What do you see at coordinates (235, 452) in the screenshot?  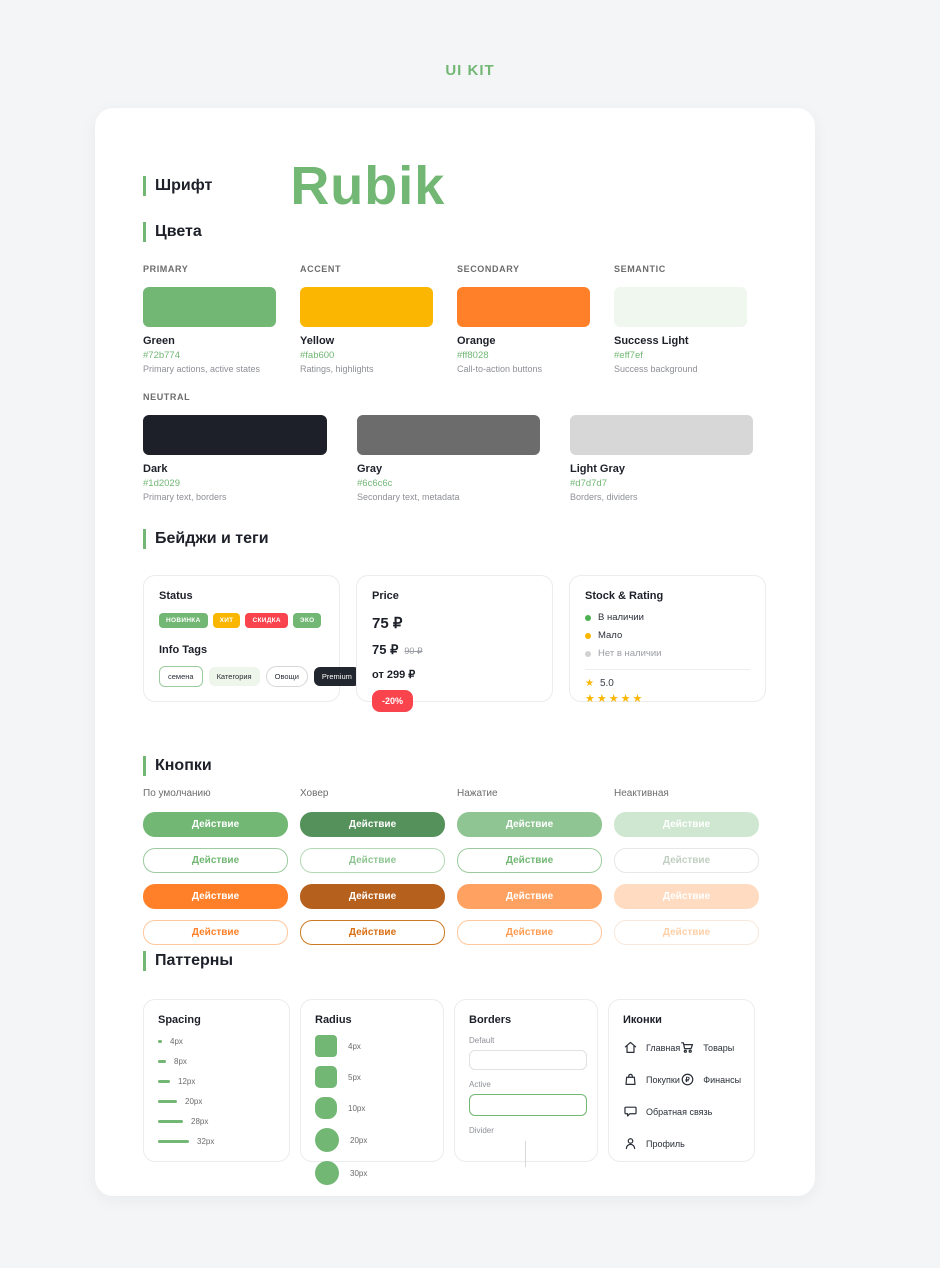 I see `swatch-cell-dark: Dark #1d2029 Primary text, borders` at bounding box center [235, 452].